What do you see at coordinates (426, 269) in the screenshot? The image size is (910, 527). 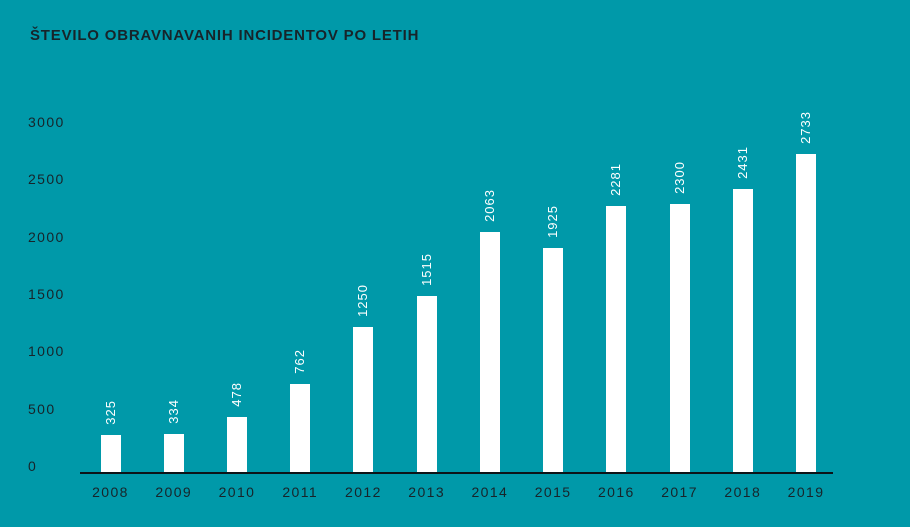 I see `bar-value-label-2013: 1515` at bounding box center [426, 269].